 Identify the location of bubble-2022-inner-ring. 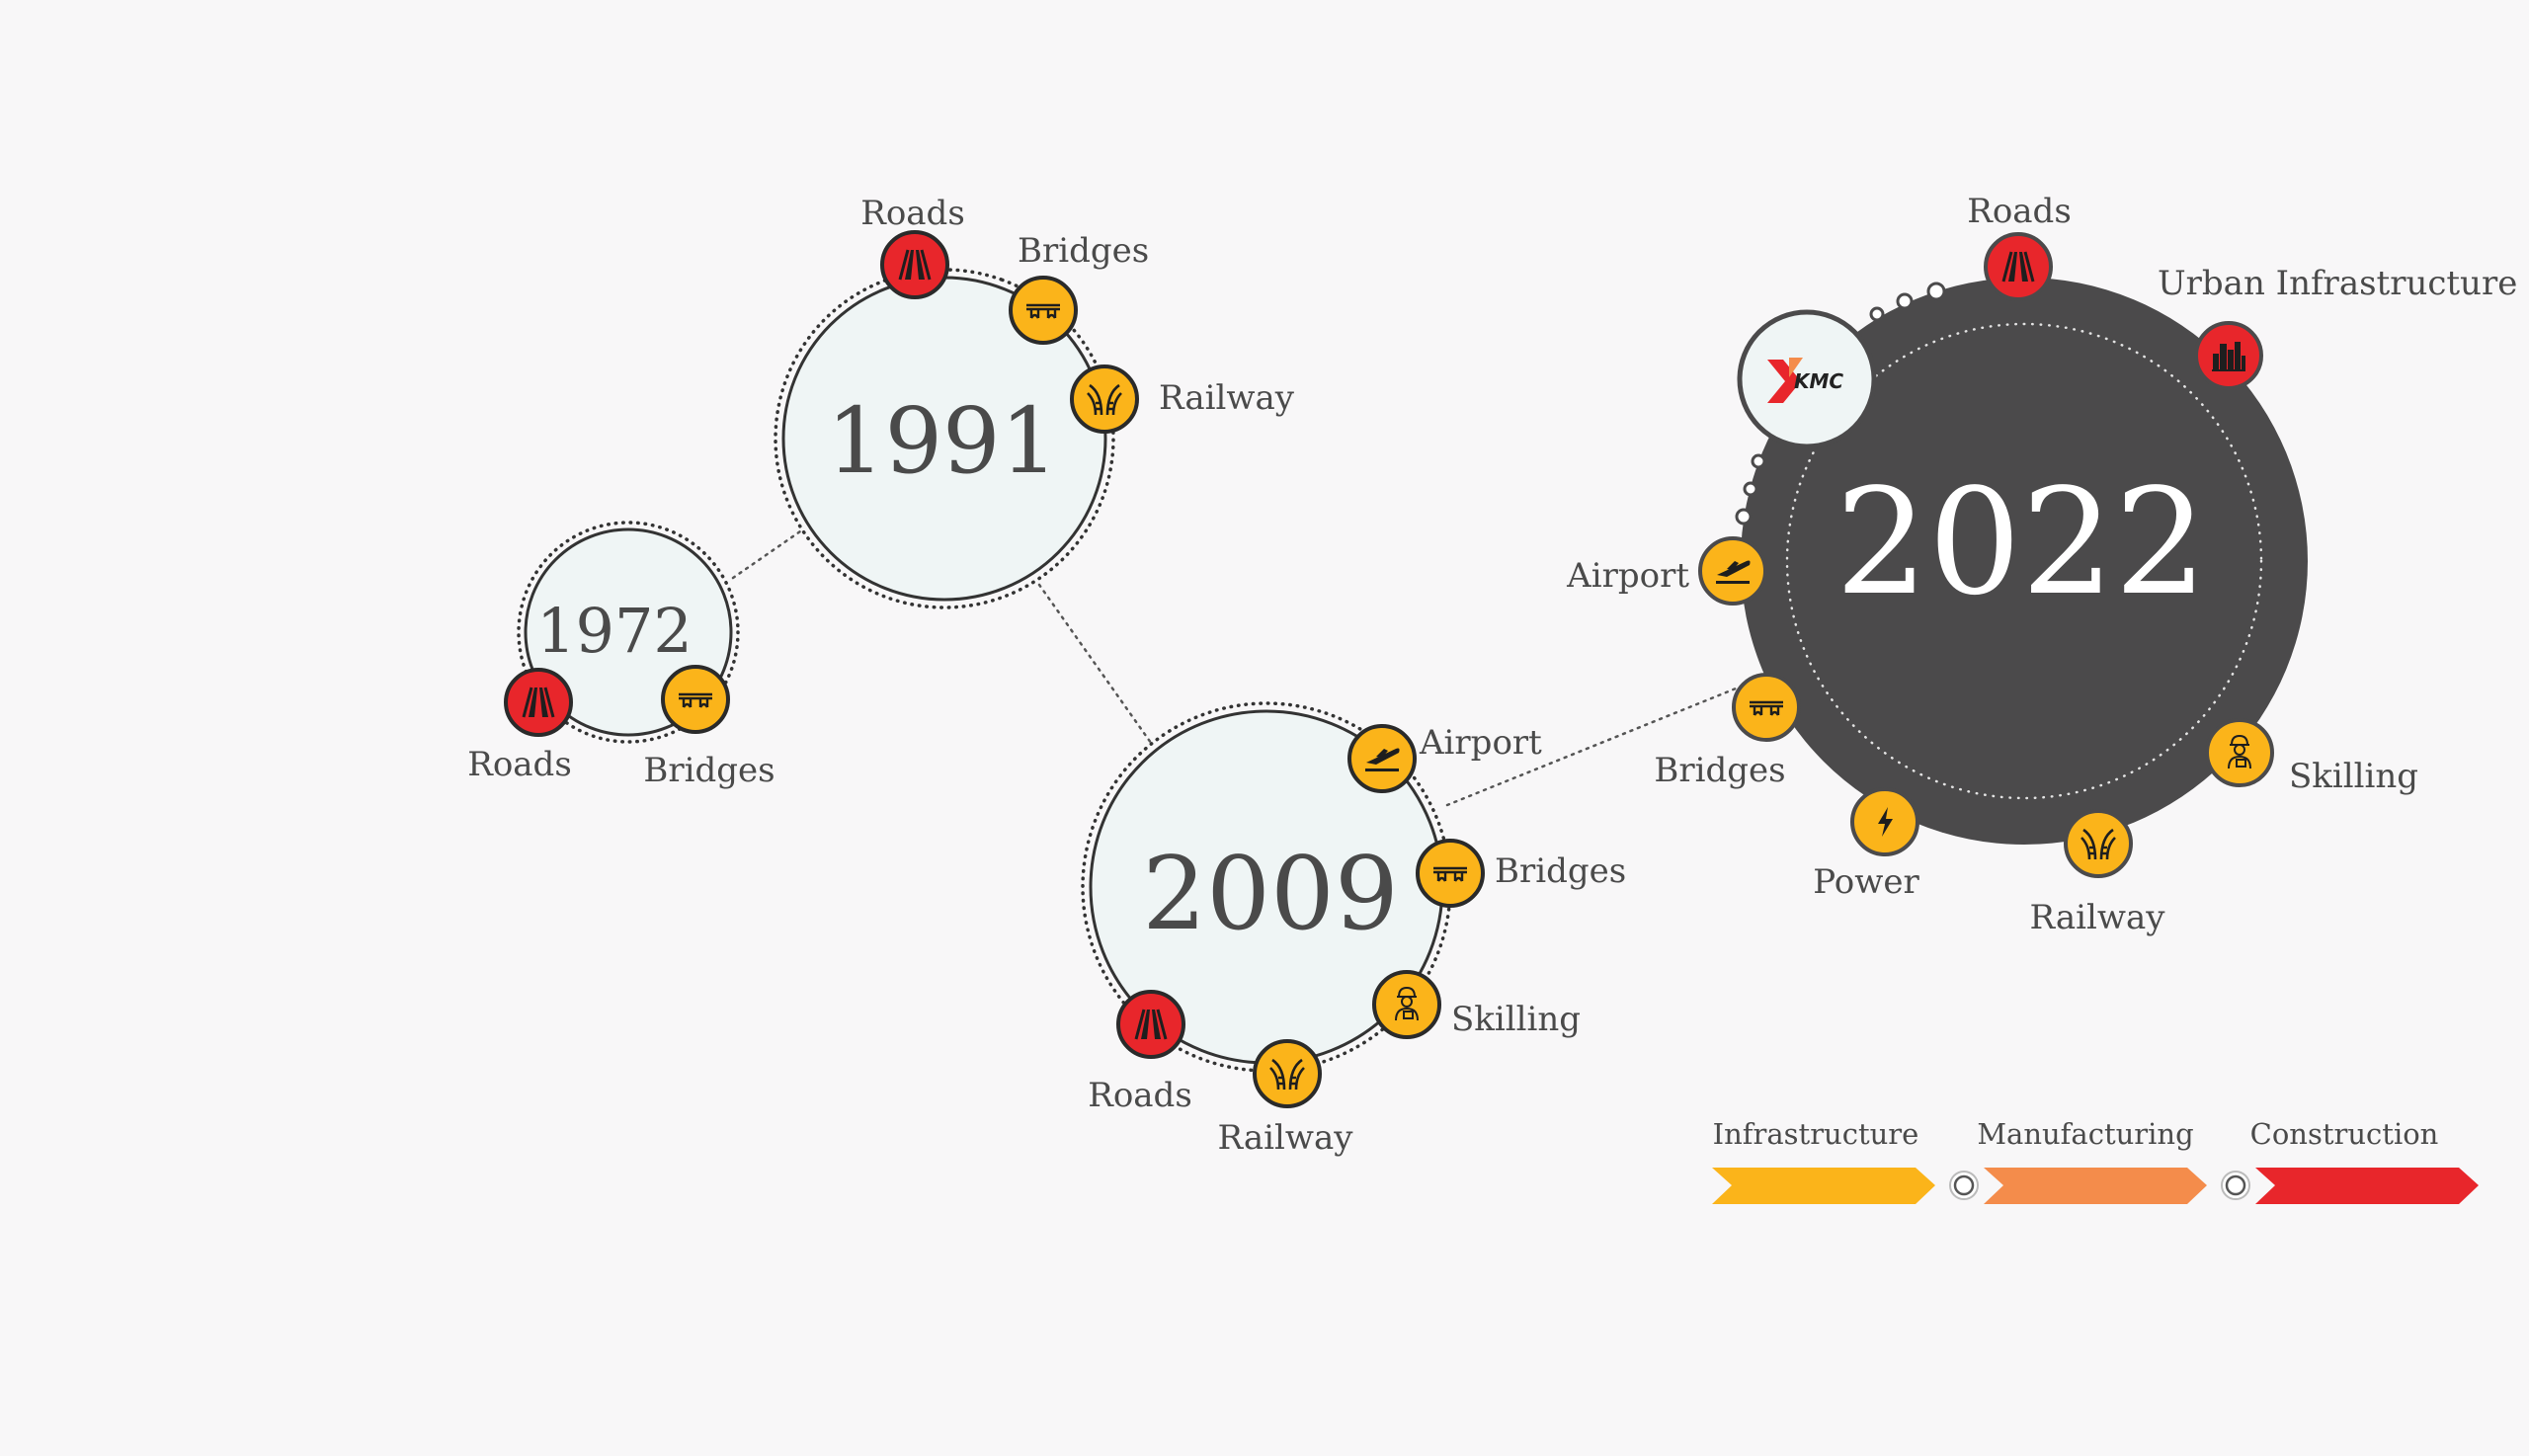
(2024, 561).